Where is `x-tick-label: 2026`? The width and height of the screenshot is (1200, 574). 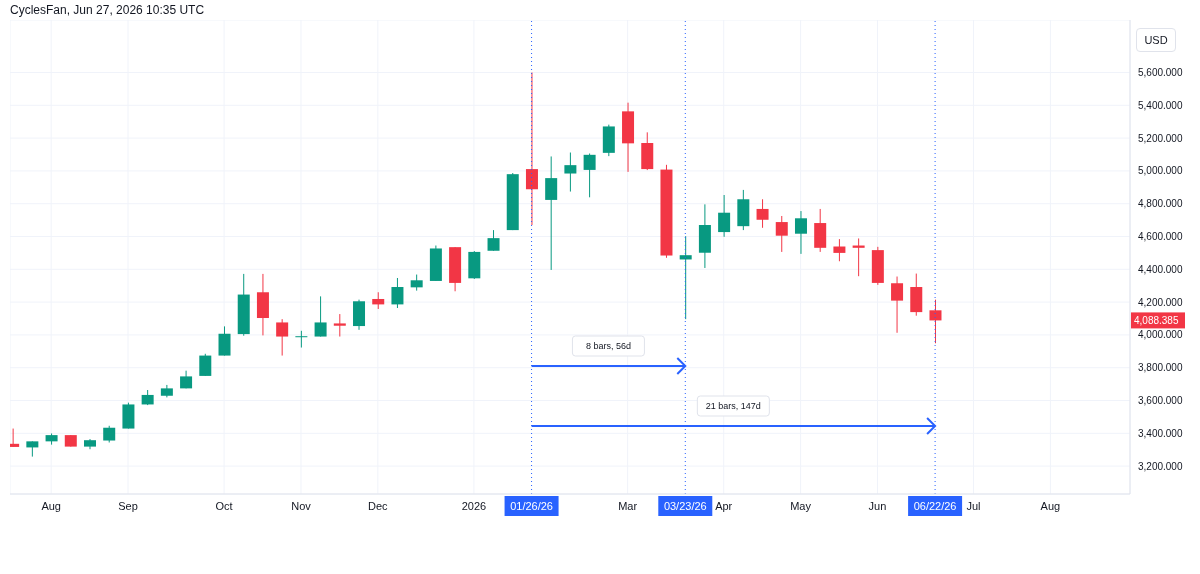
x-tick-label: 2026 is located at coordinates (474, 505).